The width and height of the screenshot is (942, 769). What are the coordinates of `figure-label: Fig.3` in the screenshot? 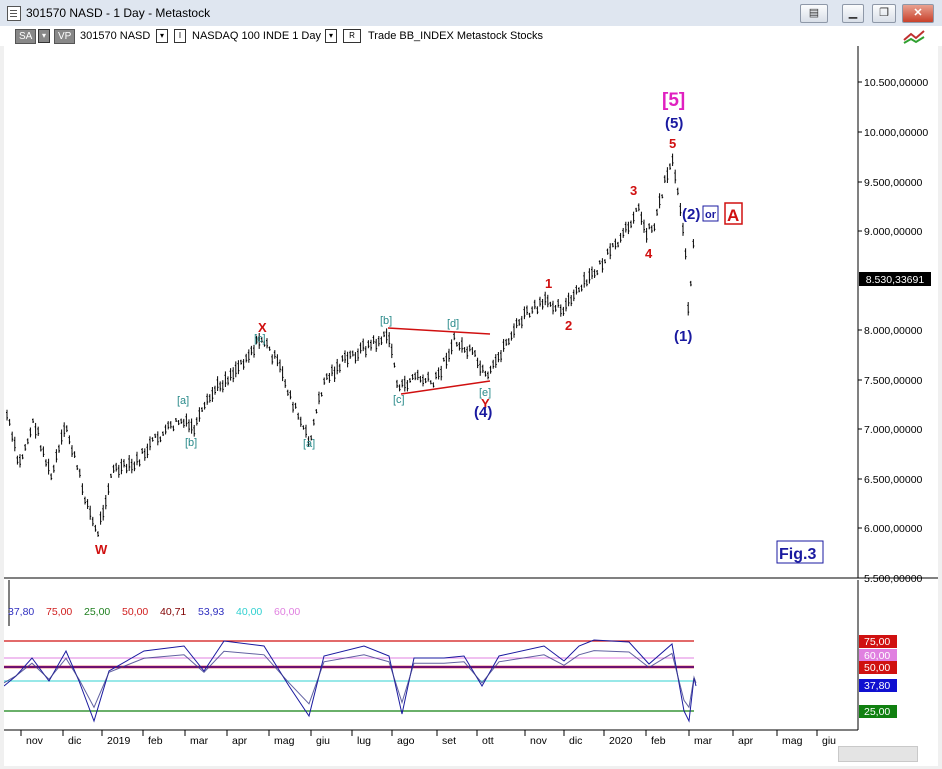 It's located at (797, 554).